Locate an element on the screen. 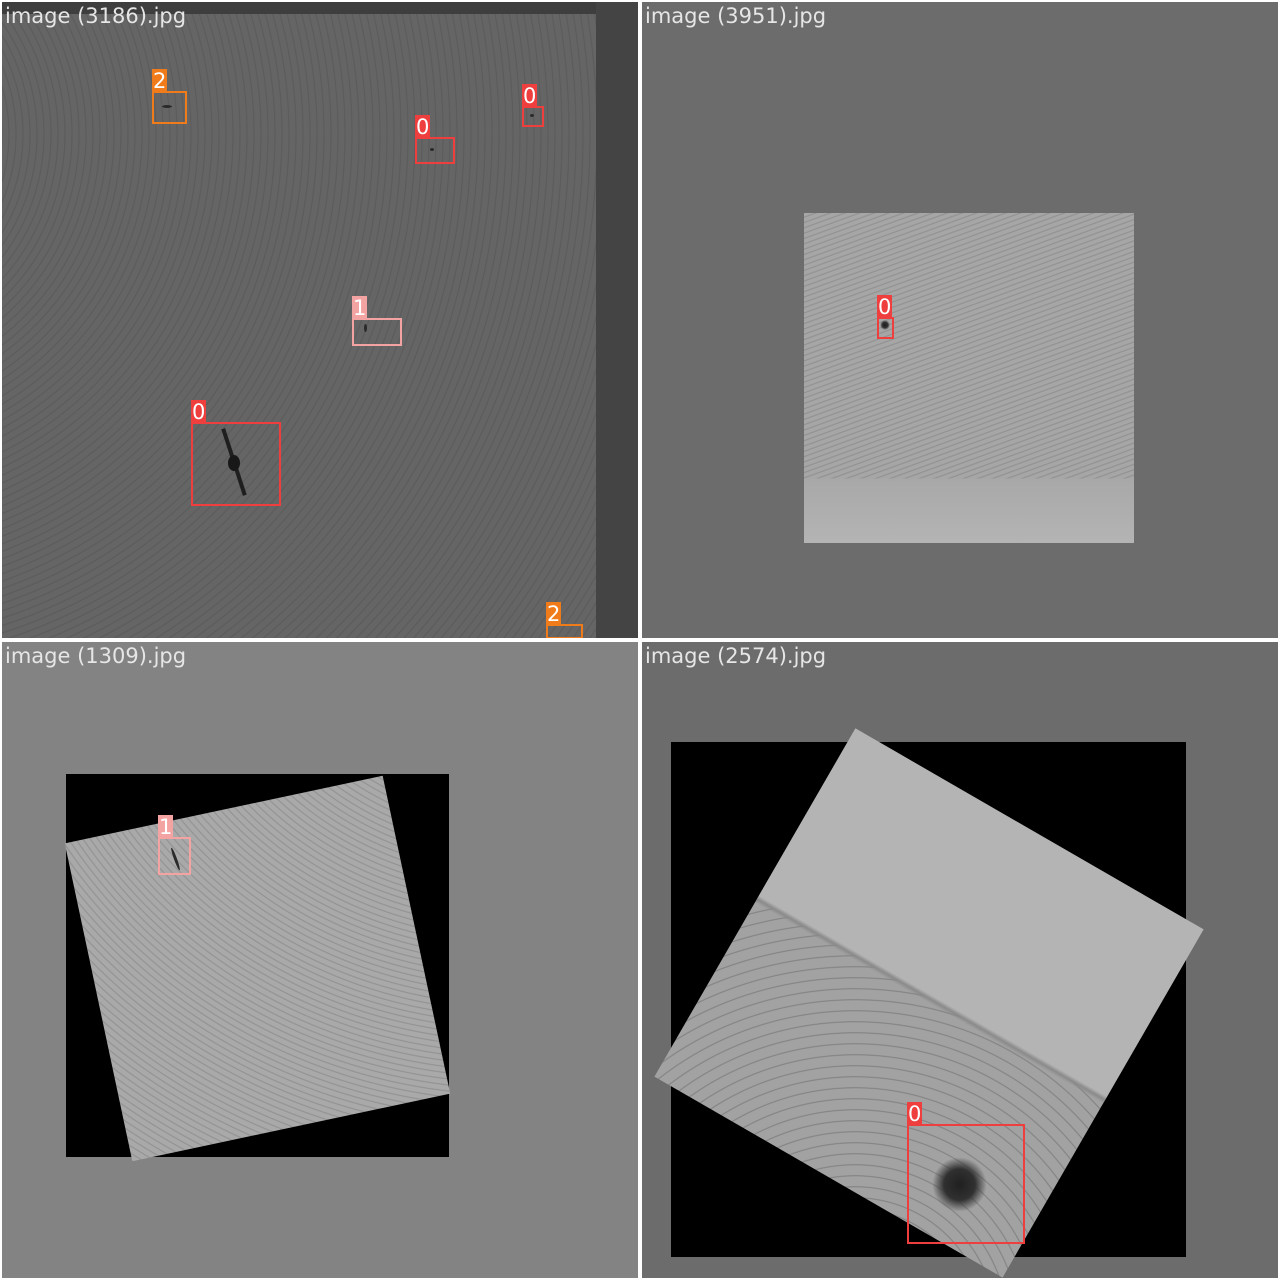 The height and width of the screenshot is (1280, 1280). image-filename: image (3186).jpg is located at coordinates (96, 16).